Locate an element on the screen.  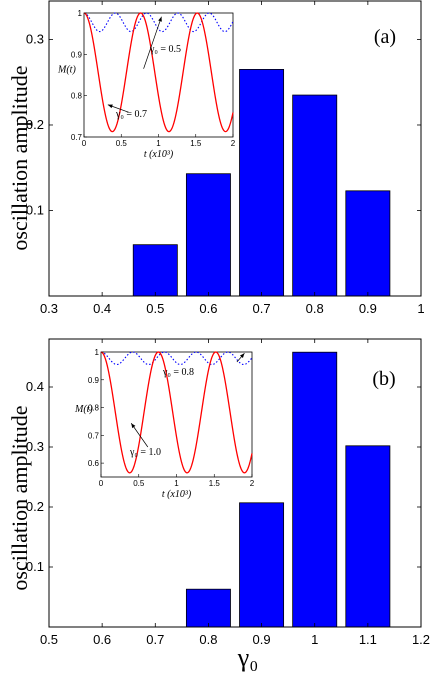
y-axis-label-b: oscillation amplitude is located at coordinates (19, 497).